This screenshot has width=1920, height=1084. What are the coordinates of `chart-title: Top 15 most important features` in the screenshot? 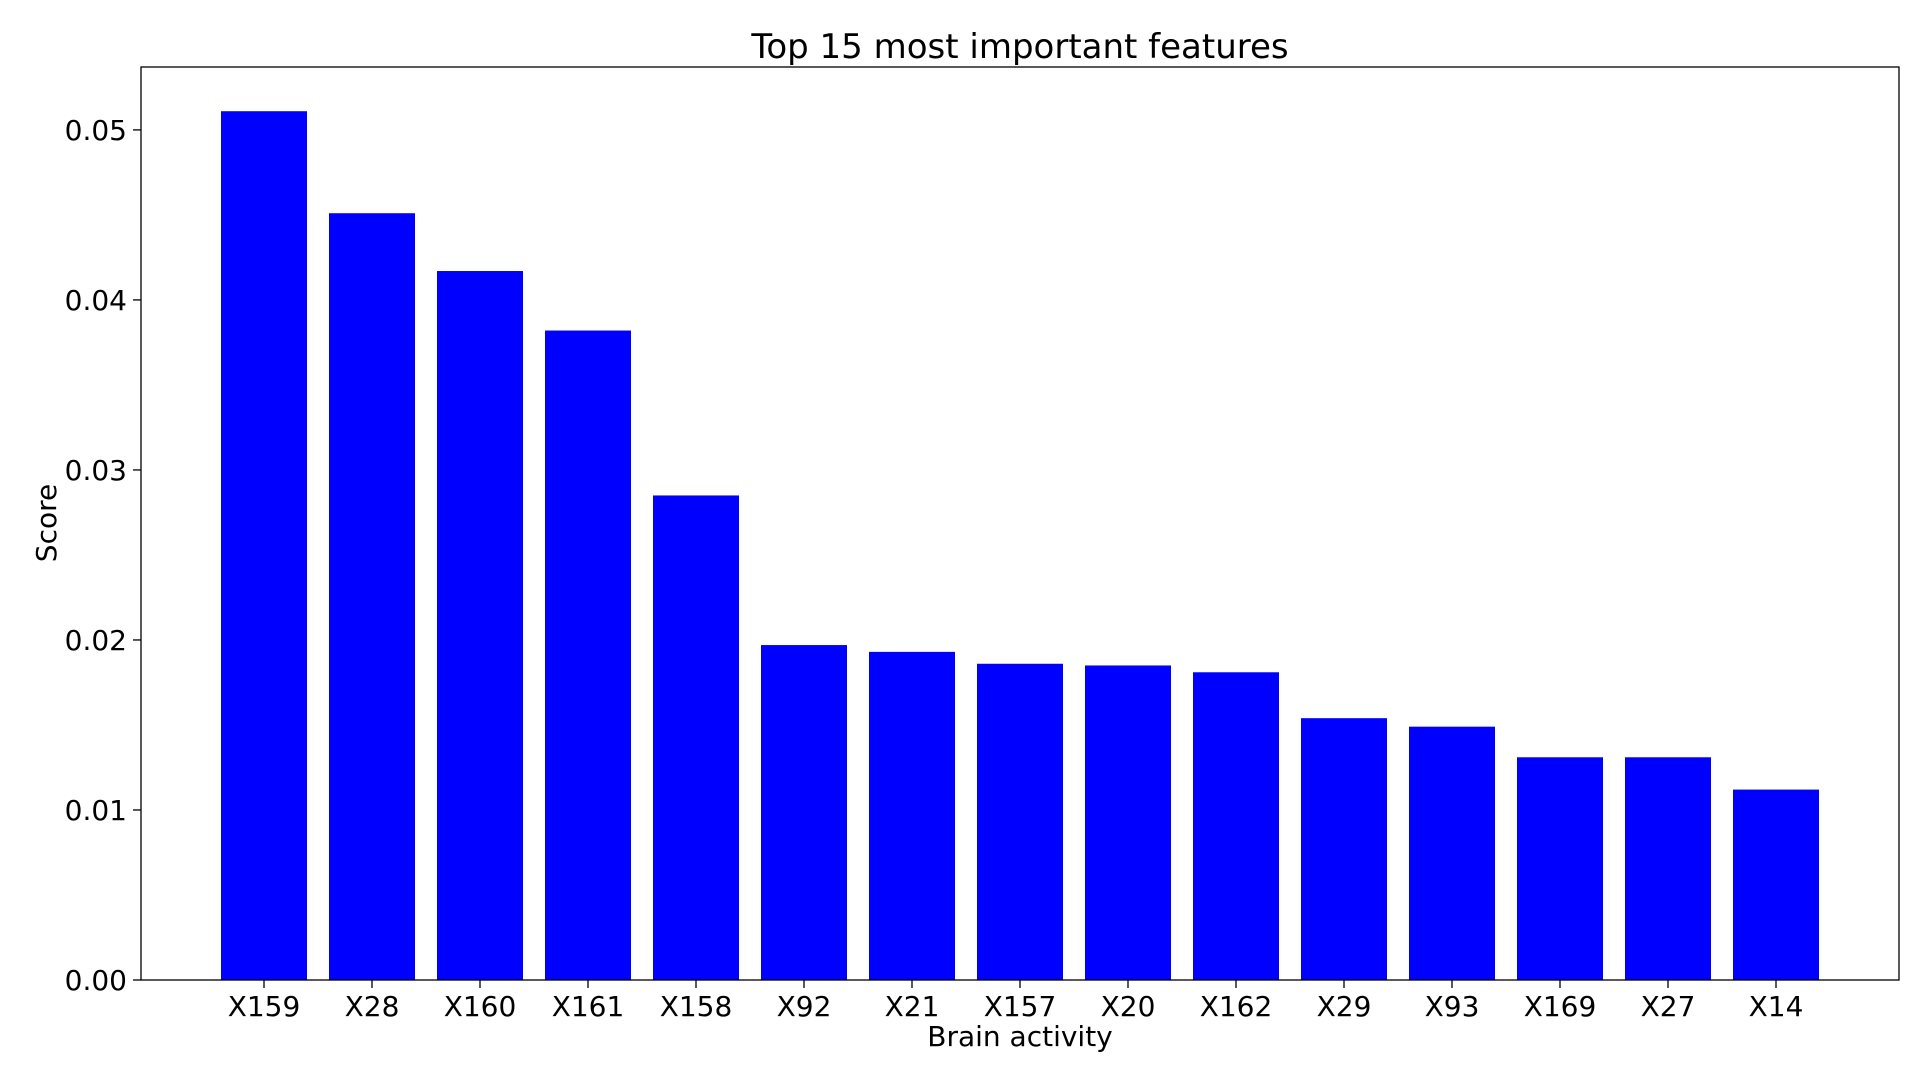 It's located at (1019, 47).